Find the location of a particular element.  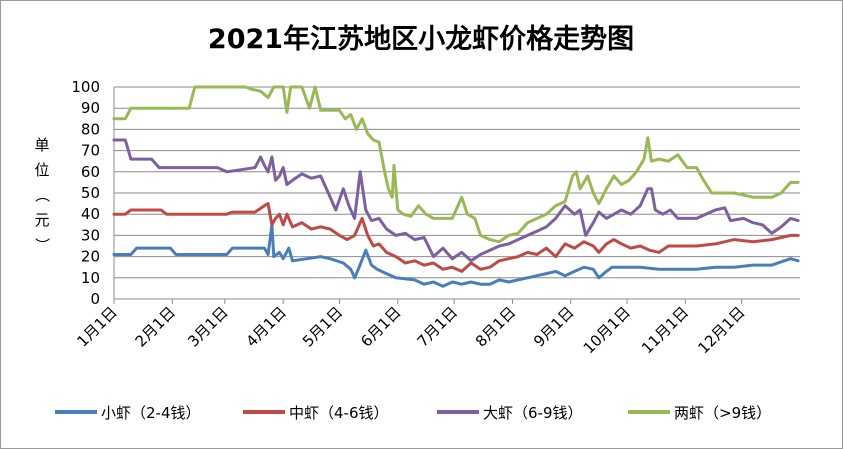

y-axis-label-char: 单 is located at coordinates (41, 145).